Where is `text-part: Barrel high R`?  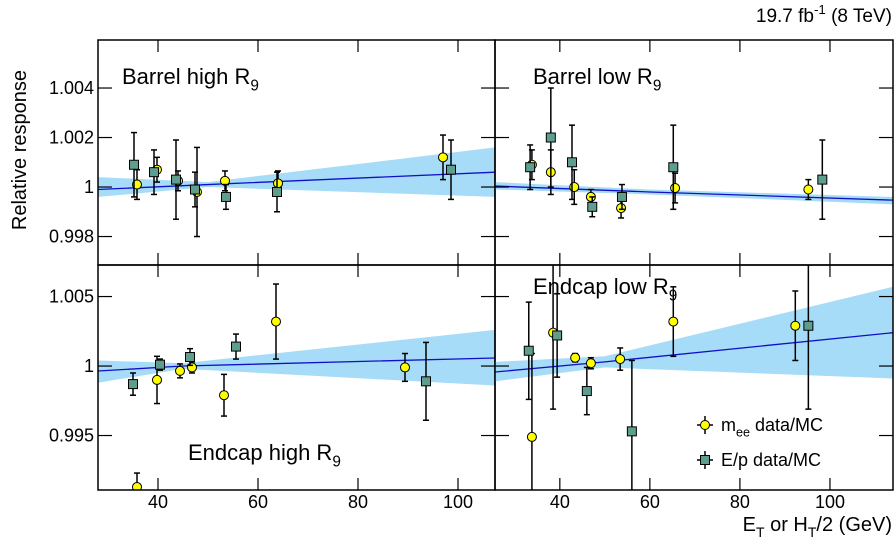
text-part: Barrel high R is located at coordinates (186, 76).